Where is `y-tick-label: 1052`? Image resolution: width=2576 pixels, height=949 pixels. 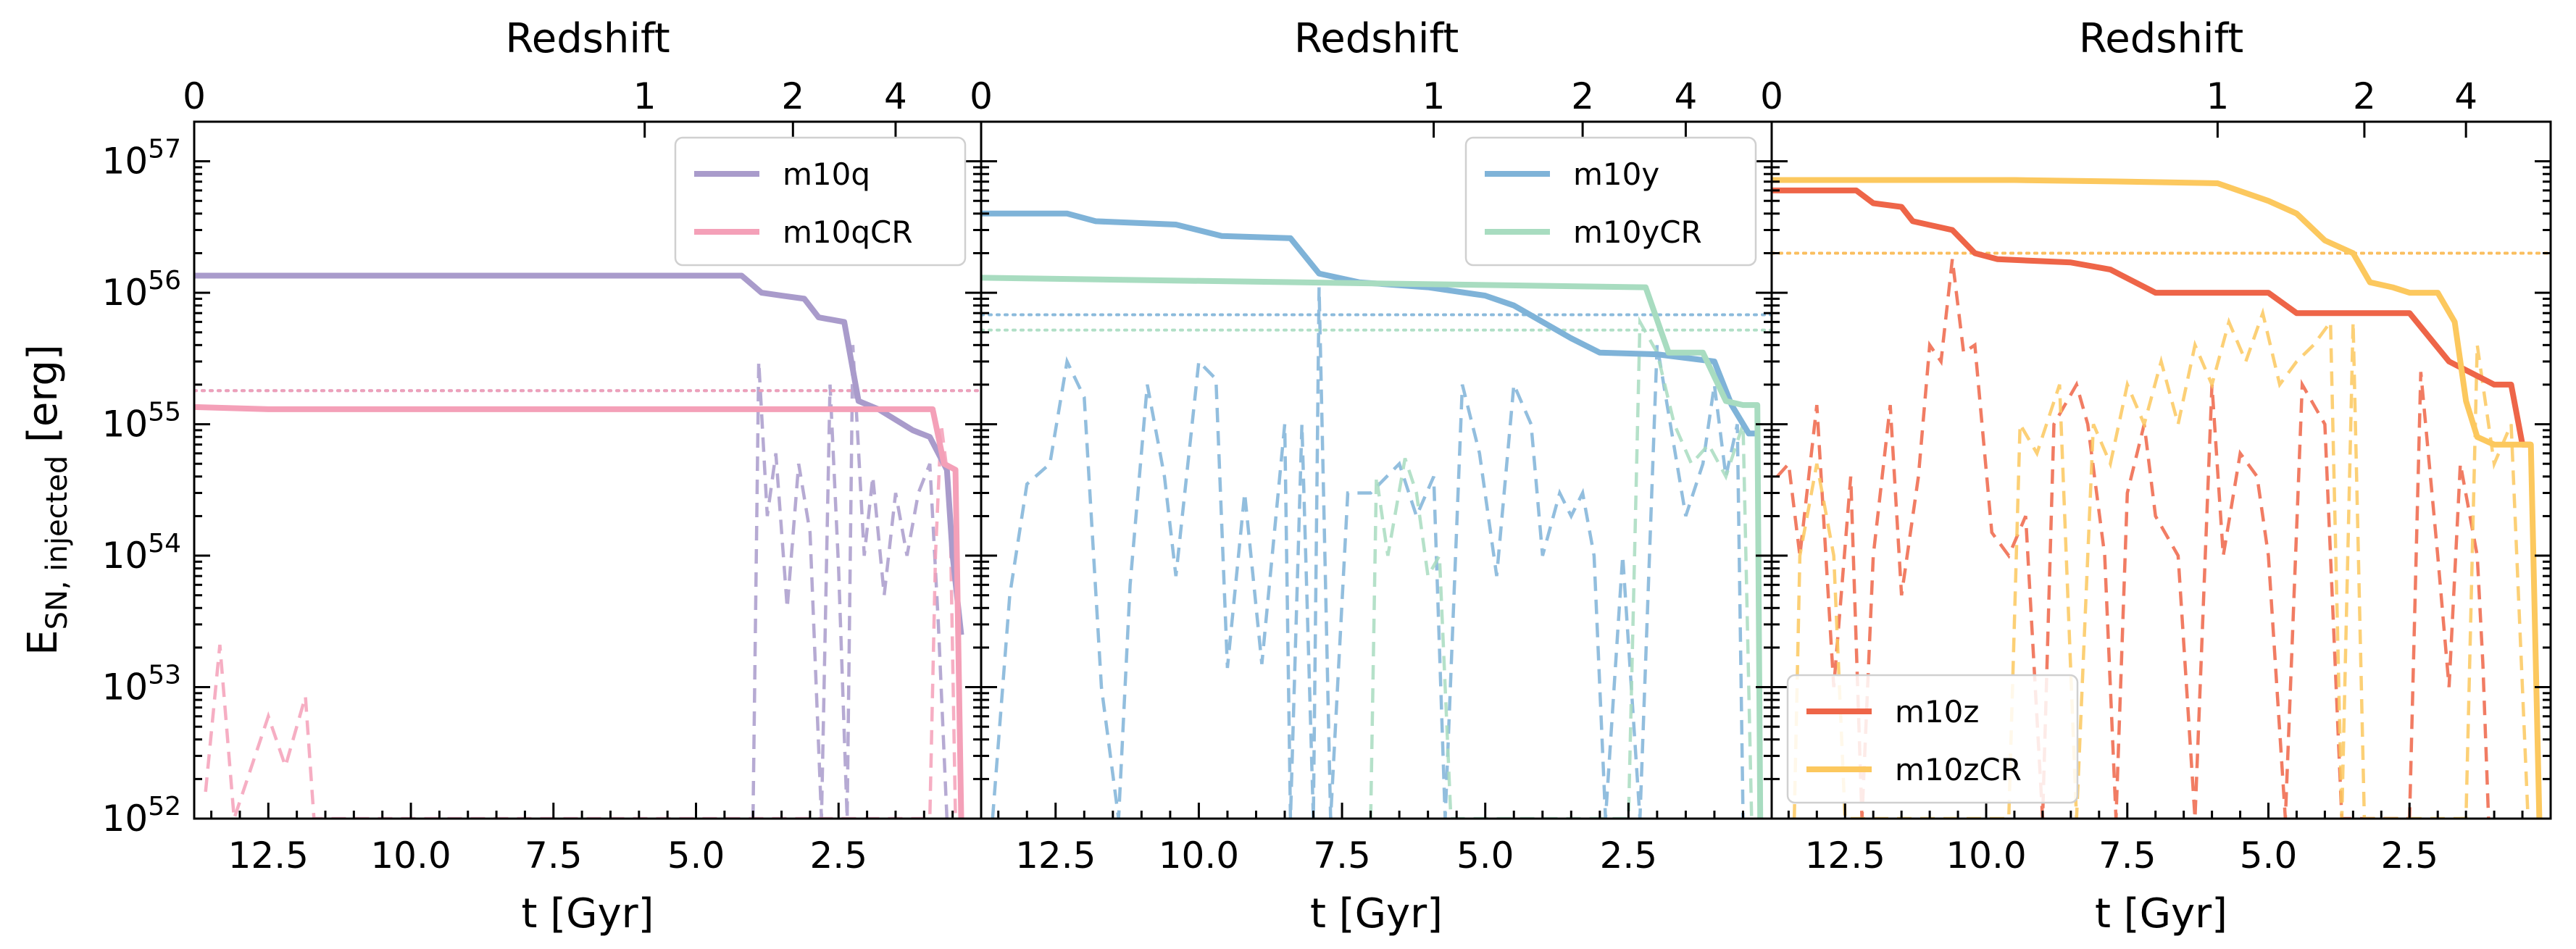
y-tick-label: 1052 is located at coordinates (141, 816).